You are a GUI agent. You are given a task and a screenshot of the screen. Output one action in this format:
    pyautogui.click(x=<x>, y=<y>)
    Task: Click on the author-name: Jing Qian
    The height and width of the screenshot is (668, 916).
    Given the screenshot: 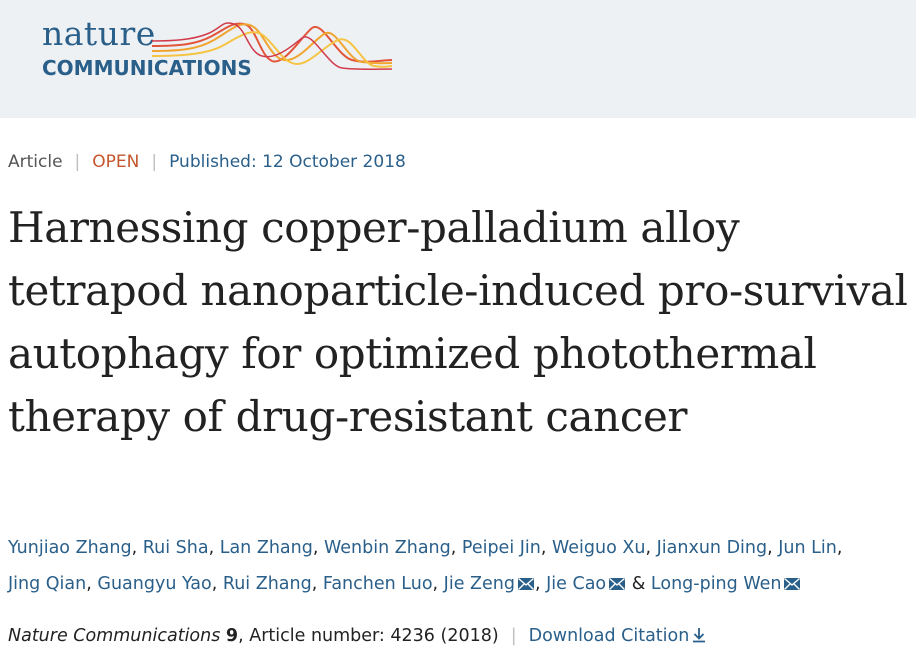 What is the action you would take?
    pyautogui.click(x=47, y=584)
    